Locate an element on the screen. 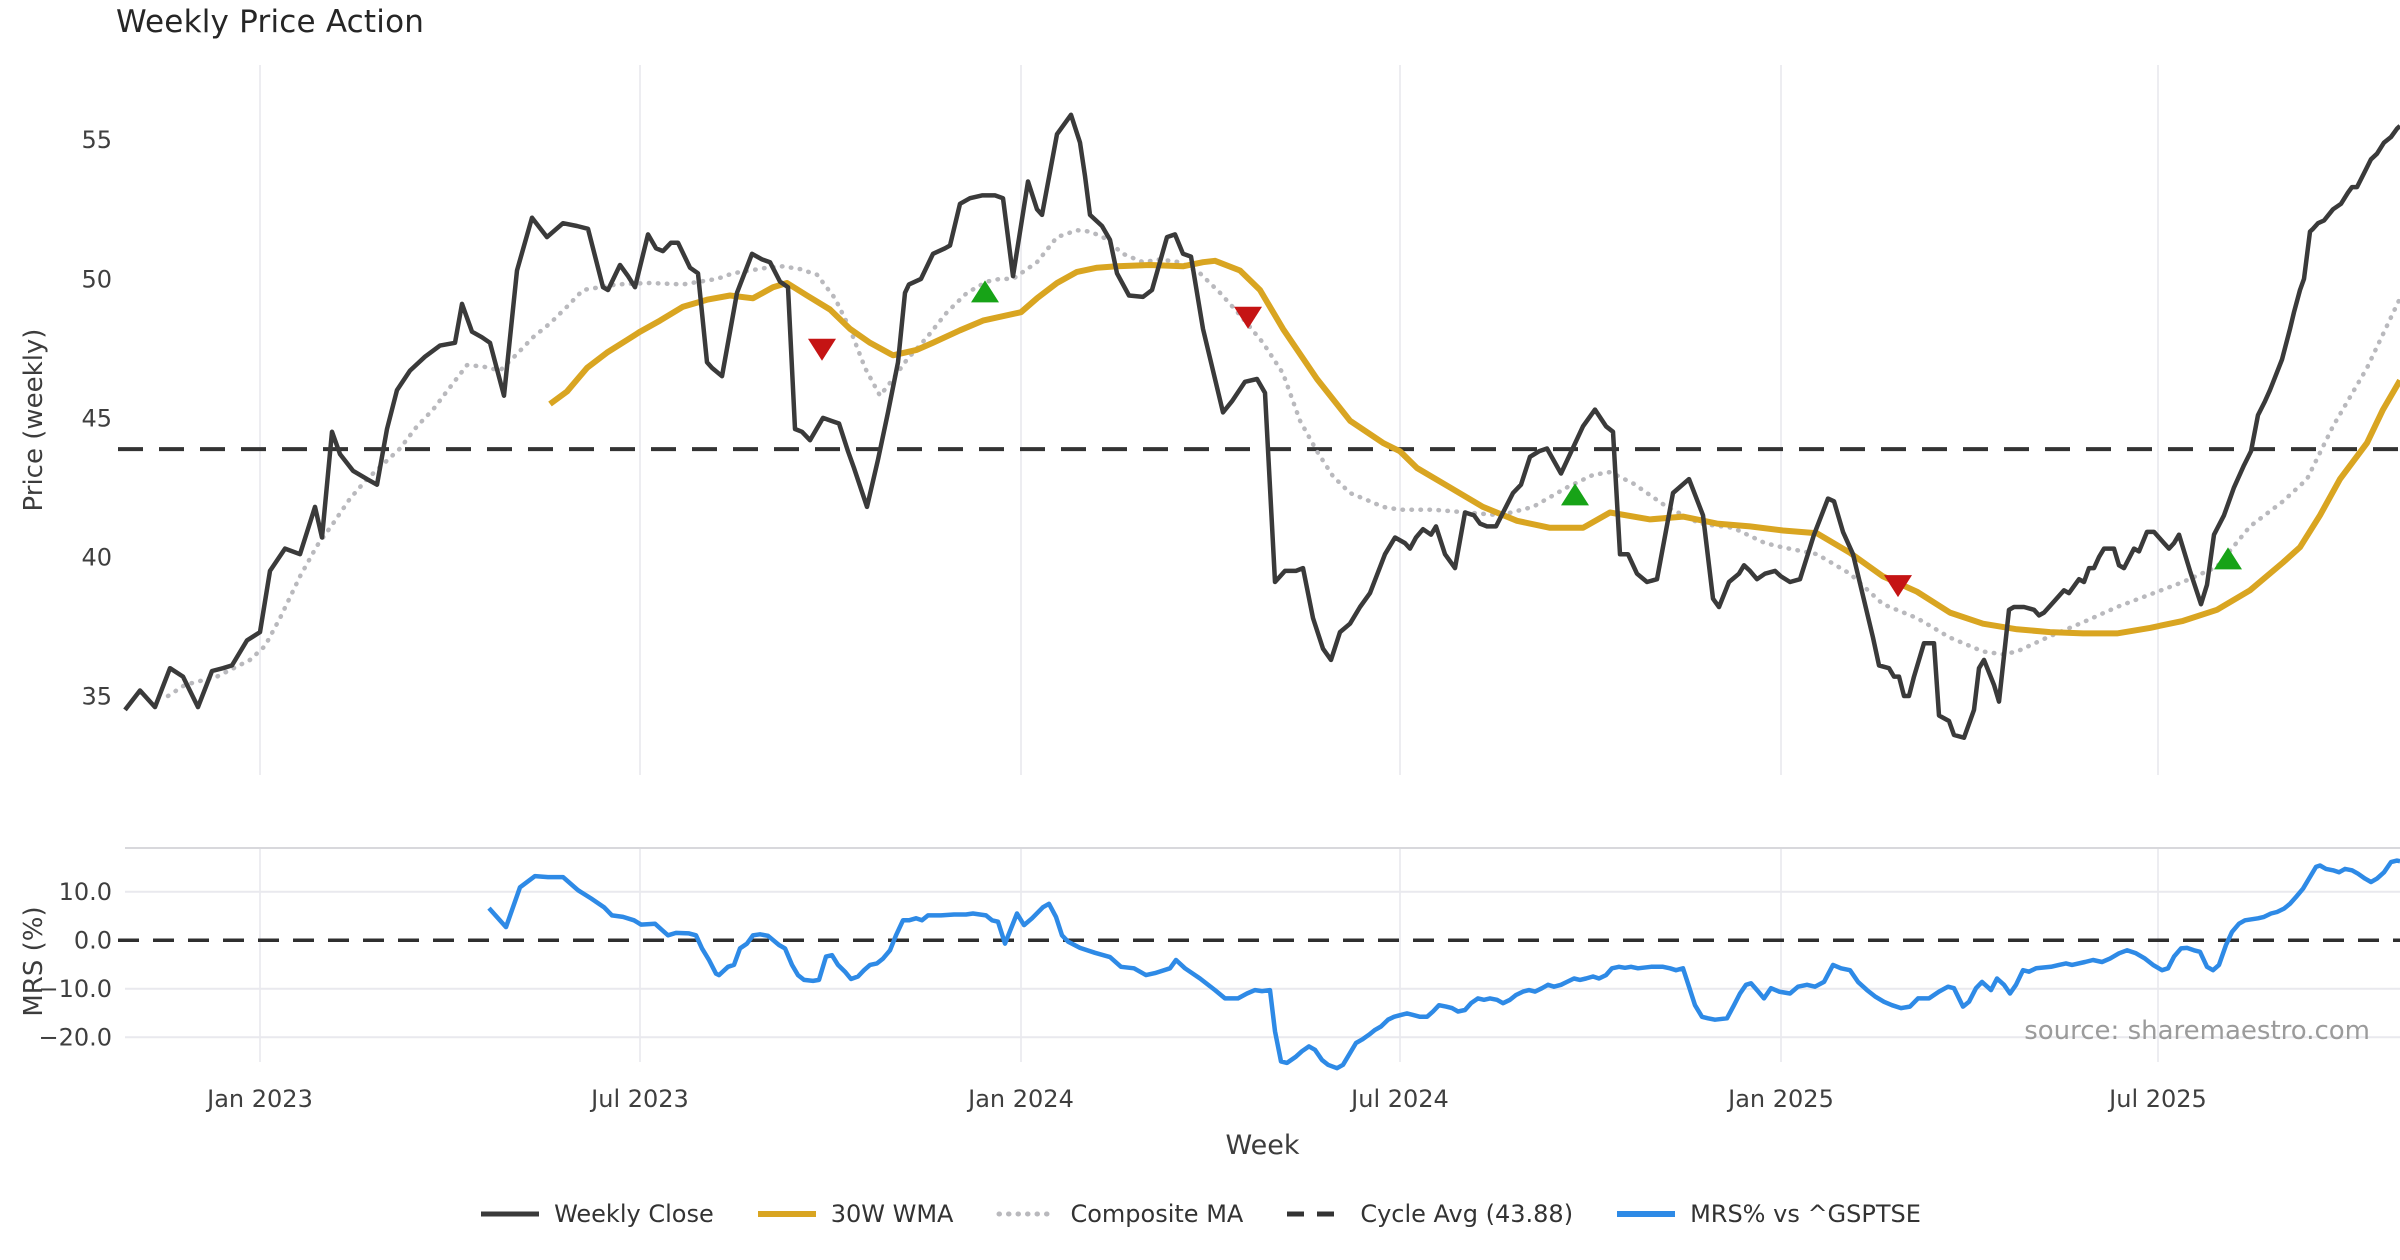 The width and height of the screenshot is (2400, 1260). mrs-line-icon is located at coordinates (1646, 1214).